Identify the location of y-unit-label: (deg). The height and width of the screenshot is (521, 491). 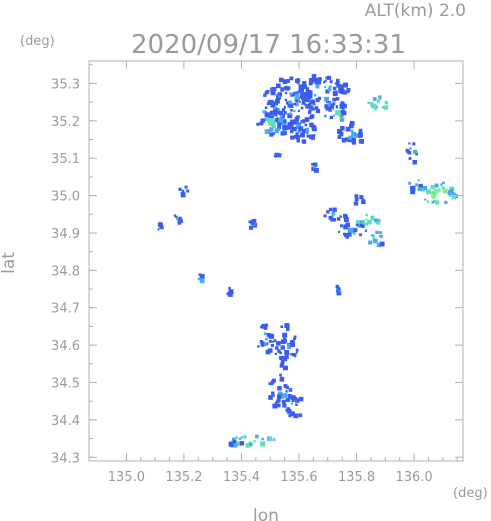
(37, 41).